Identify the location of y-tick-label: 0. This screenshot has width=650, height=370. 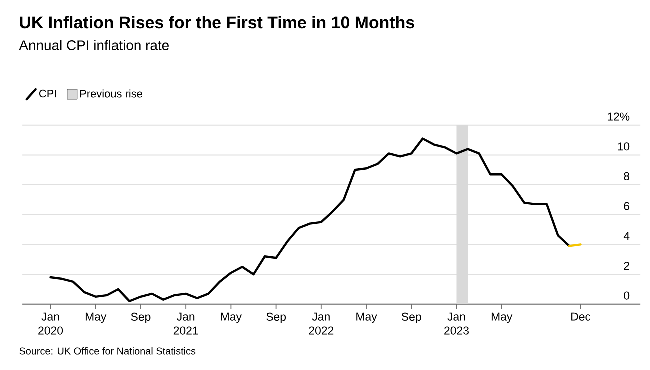
(627, 296).